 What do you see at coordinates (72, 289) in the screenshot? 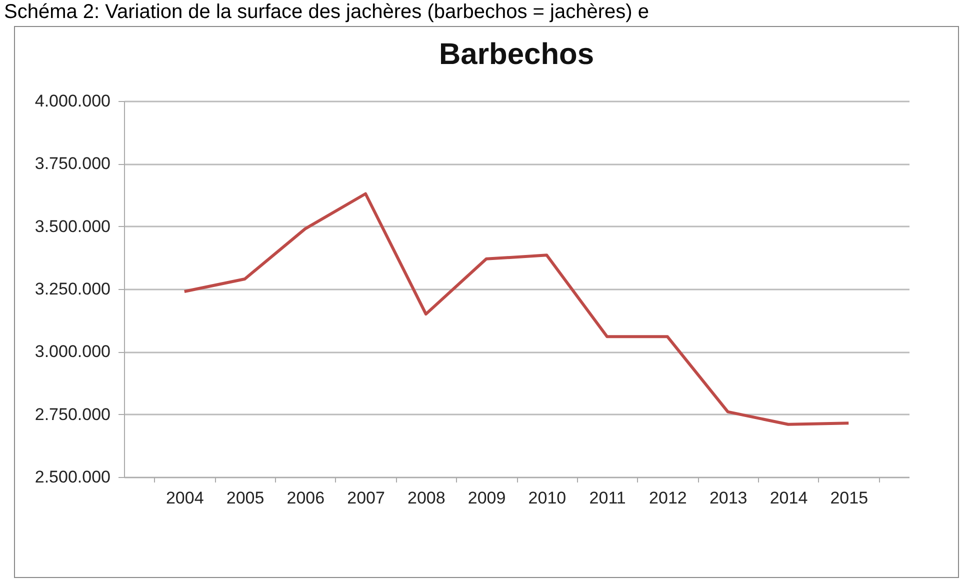
I see `y-tick-label: 3.250.000` at bounding box center [72, 289].